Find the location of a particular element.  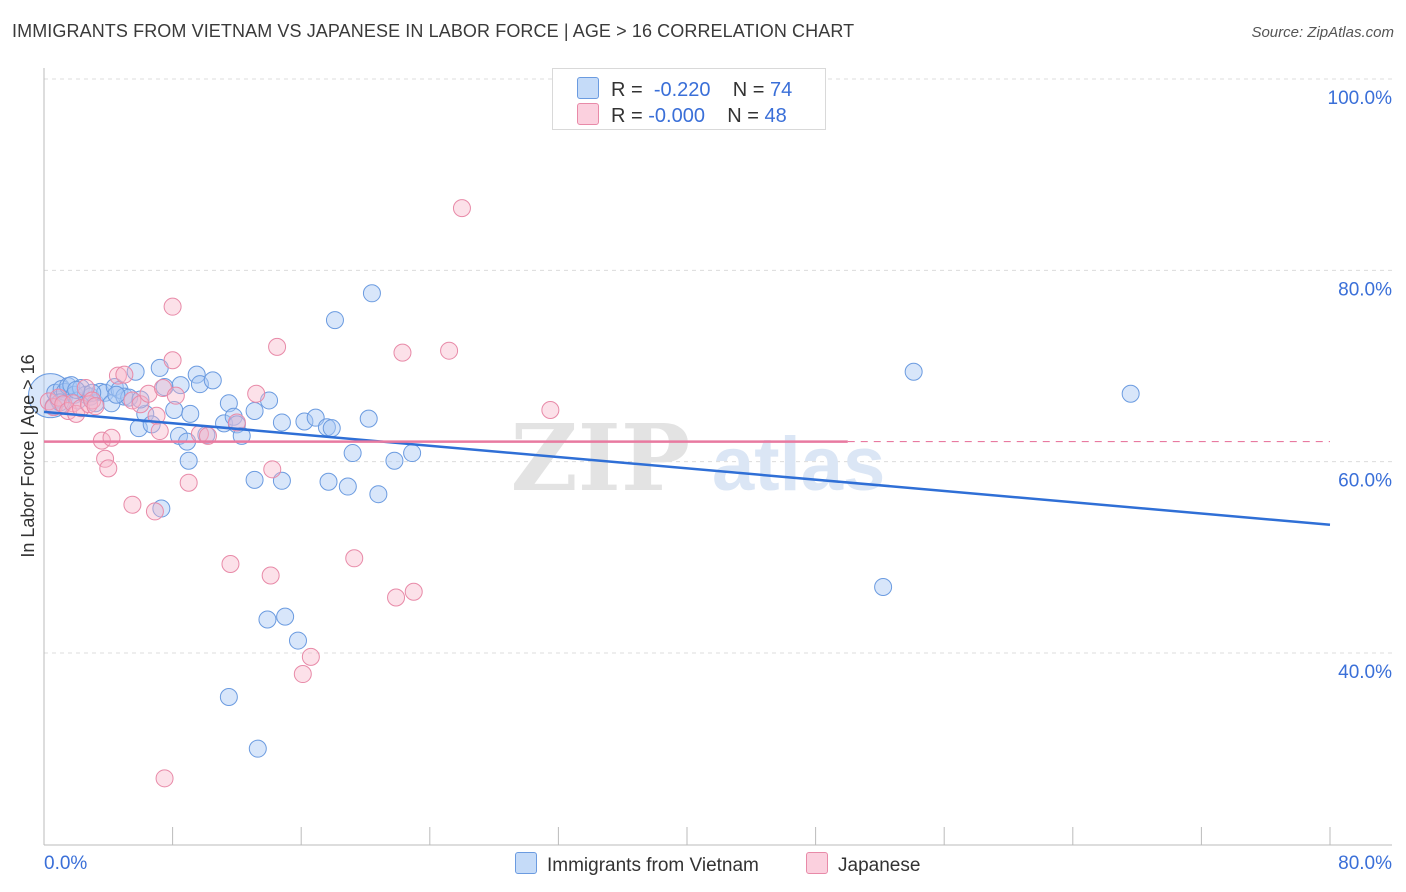

x-tick-label: 0.0% is located at coordinates (65, 863).